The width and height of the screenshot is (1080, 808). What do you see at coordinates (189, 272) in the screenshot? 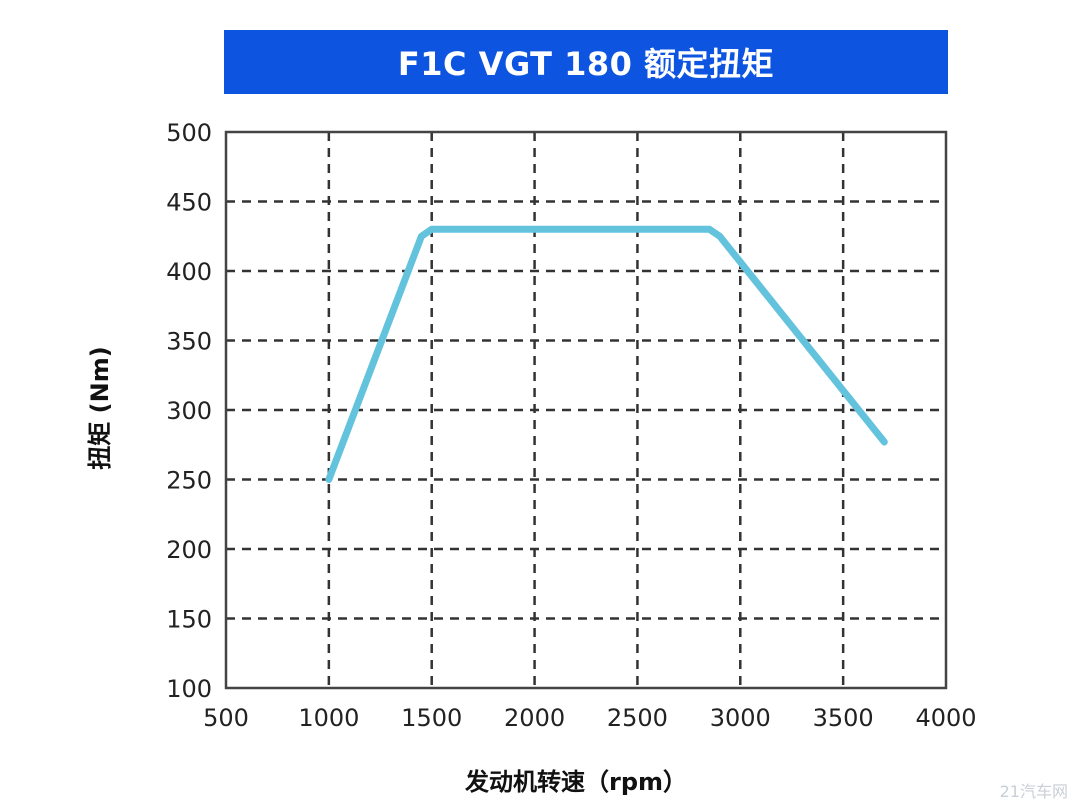
I see `y-tick-label: 400` at bounding box center [189, 272].